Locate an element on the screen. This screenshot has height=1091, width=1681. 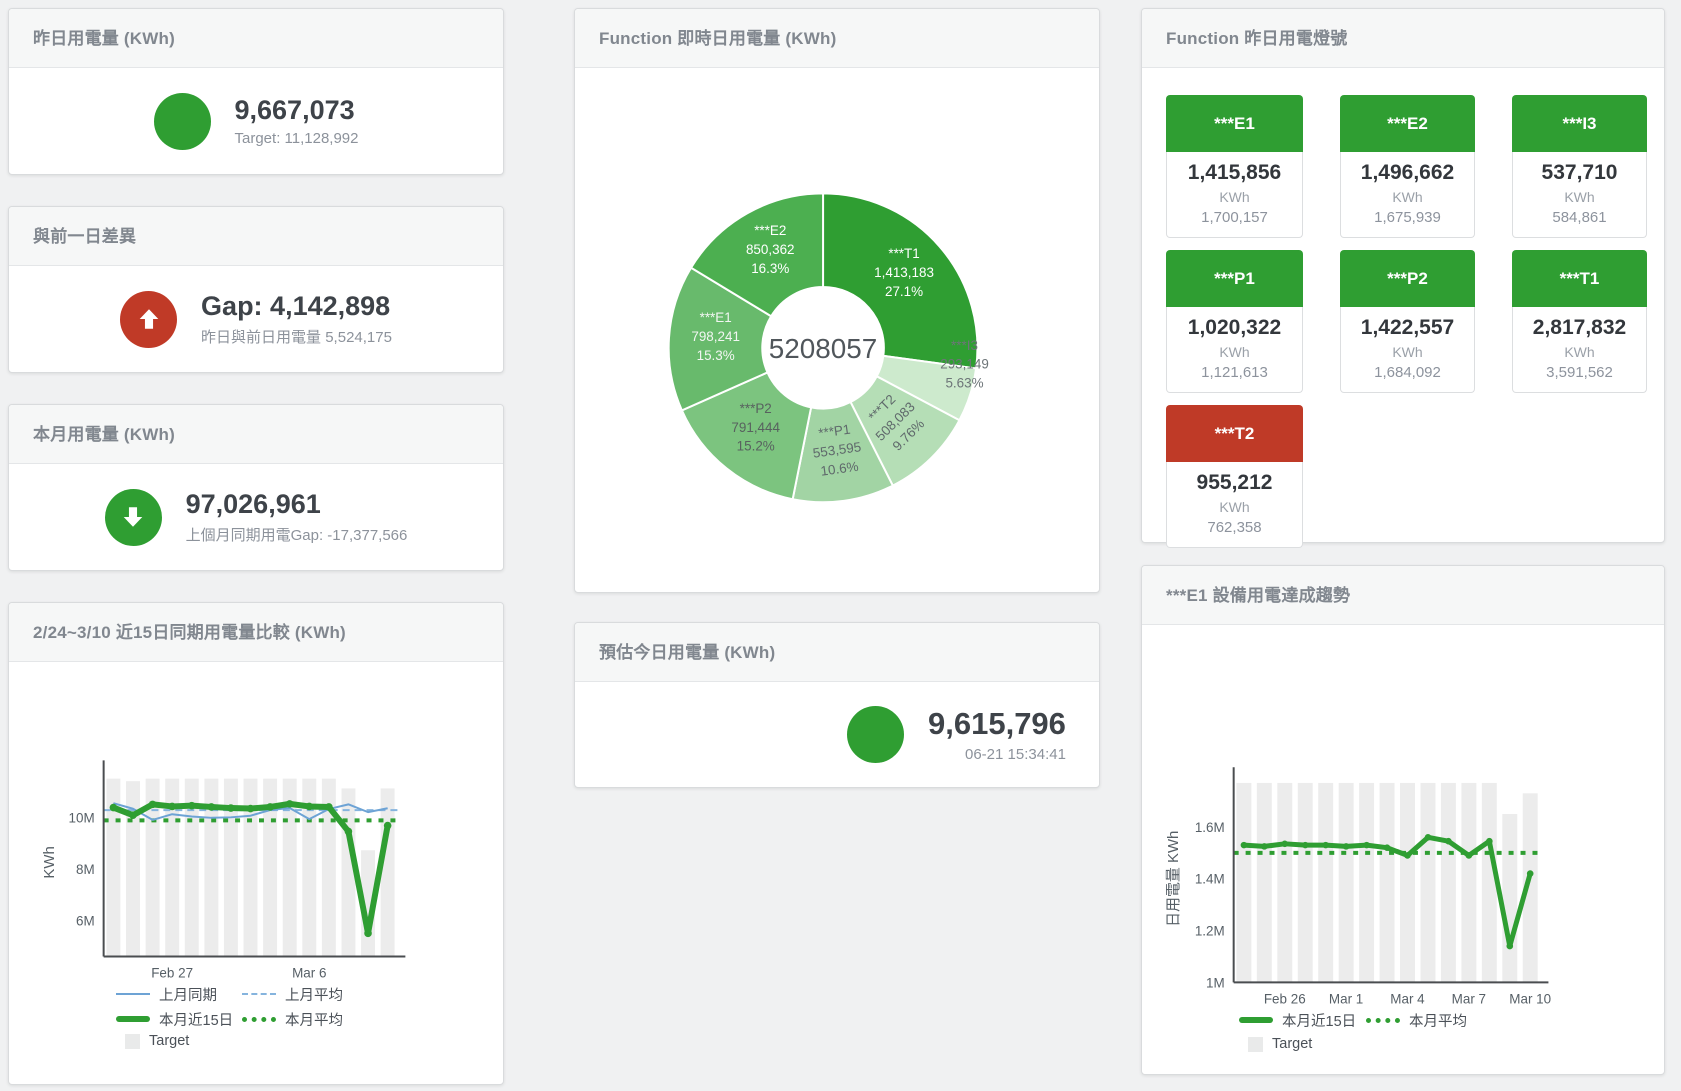
card-title: 昨日用電量 (KWh) is located at coordinates (104, 38).